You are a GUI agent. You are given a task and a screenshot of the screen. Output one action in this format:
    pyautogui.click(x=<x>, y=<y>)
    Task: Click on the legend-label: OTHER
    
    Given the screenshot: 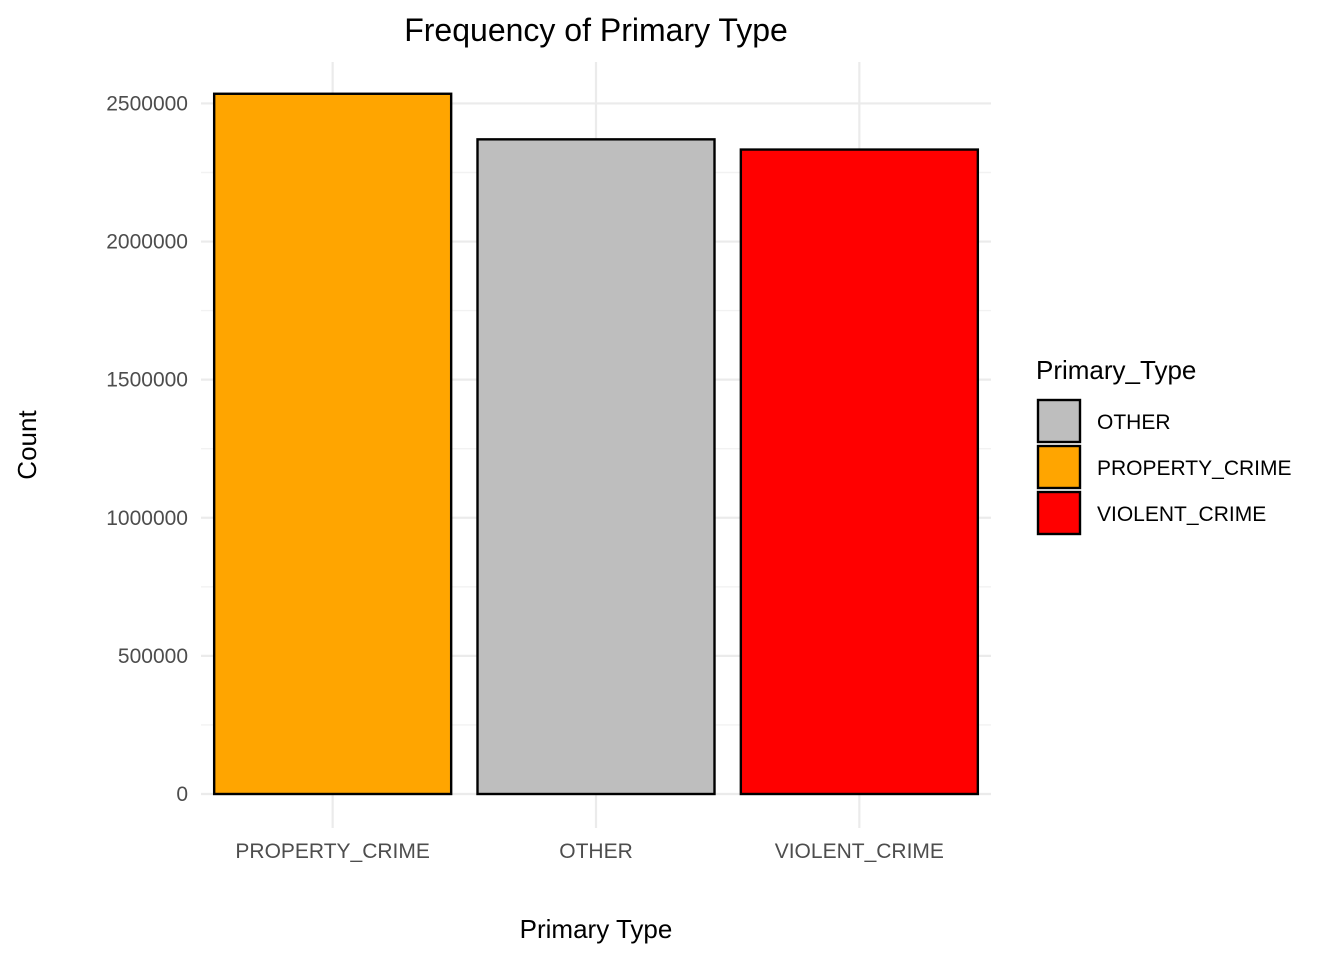 What is the action you would take?
    pyautogui.click(x=1134, y=422)
    